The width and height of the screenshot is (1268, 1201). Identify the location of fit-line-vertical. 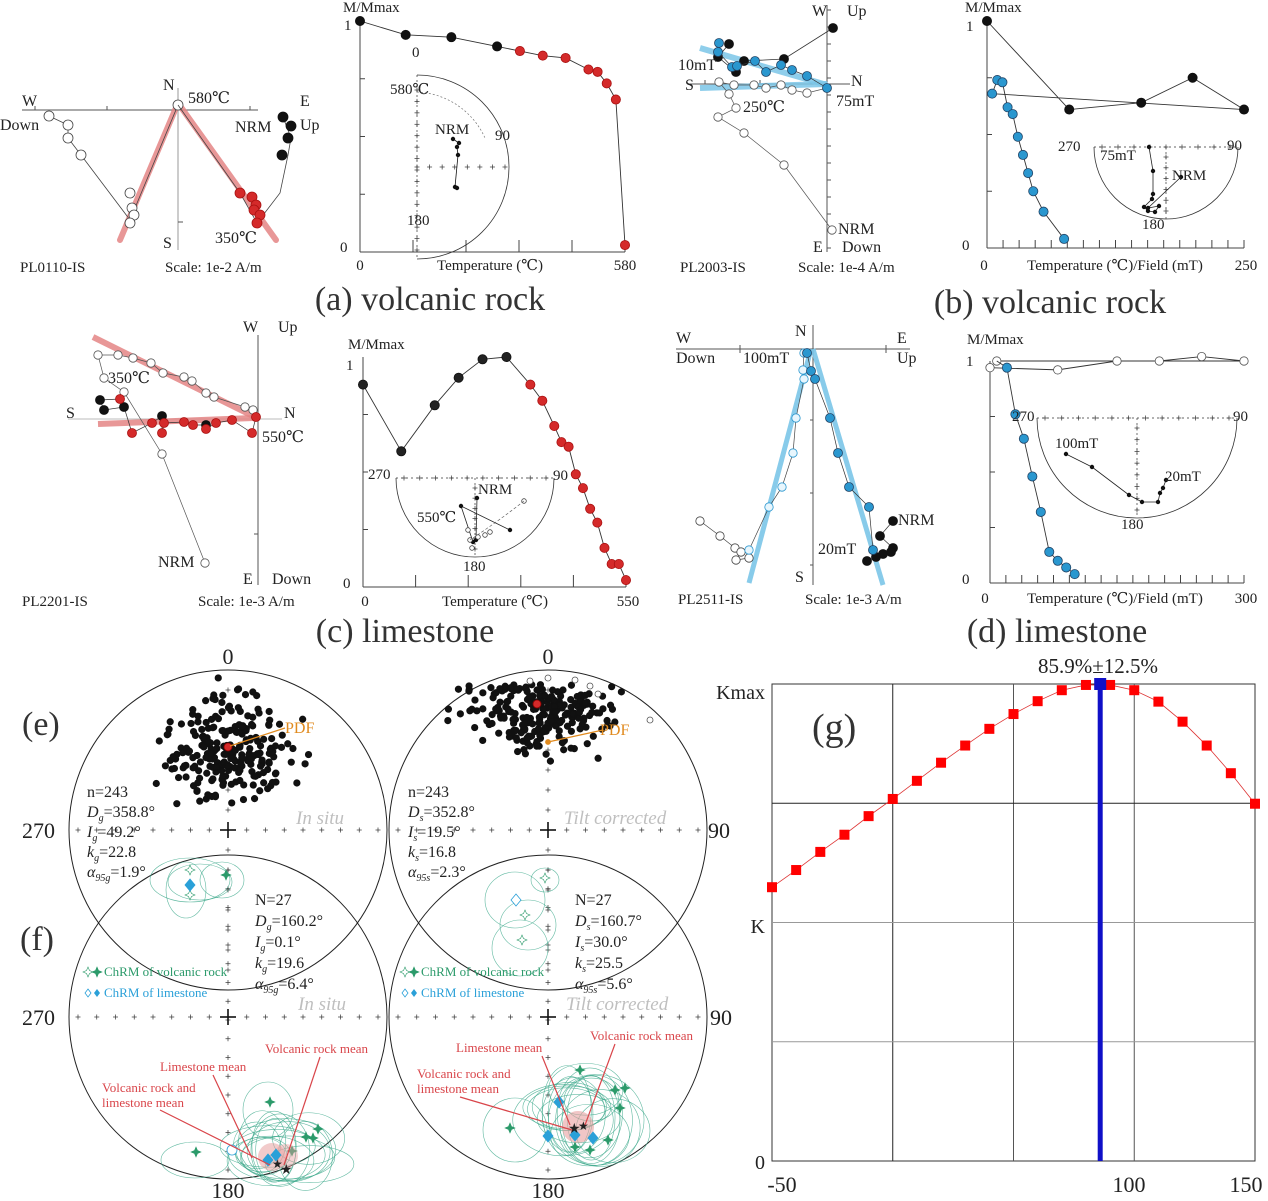
(174, 377).